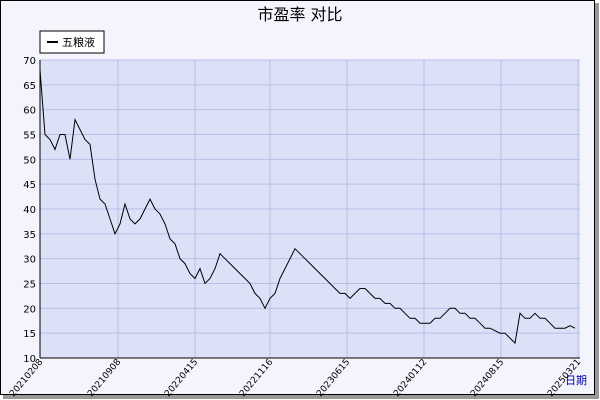  I want to click on y-tick-label: 10, so click(29, 359).